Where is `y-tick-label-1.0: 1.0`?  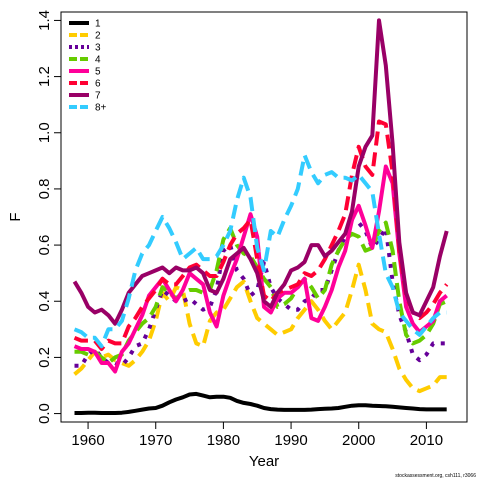 y-tick-label-1.0: 1.0 is located at coordinates (44, 132).